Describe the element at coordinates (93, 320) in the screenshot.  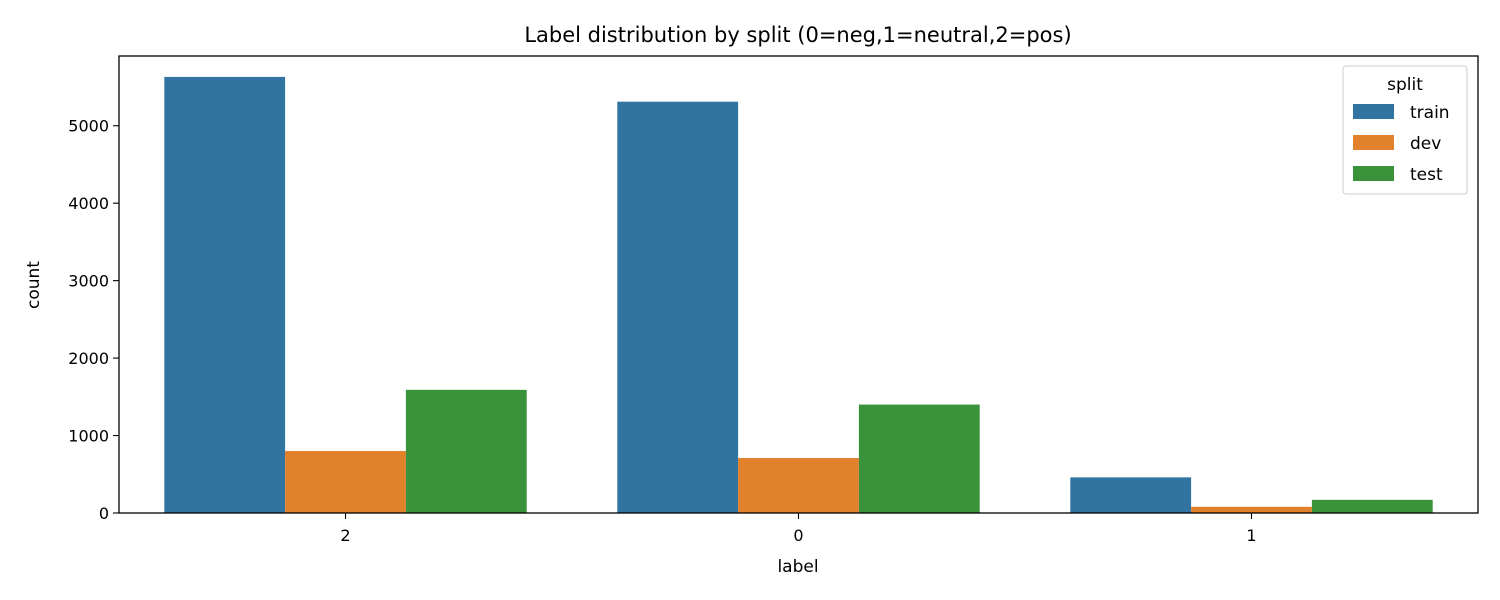
I see `y-axis-ticks: 0 1000 2000 3000 4000 5000` at that location.